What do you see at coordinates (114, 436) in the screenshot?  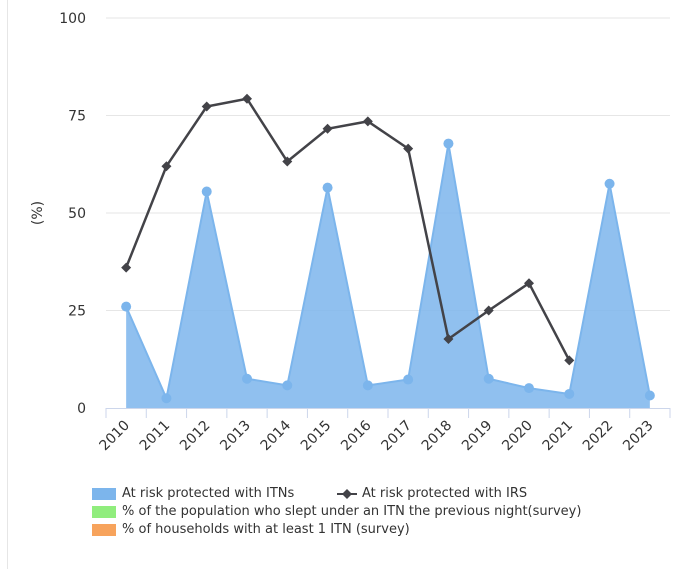 I see `x-tick-label: 2010` at bounding box center [114, 436].